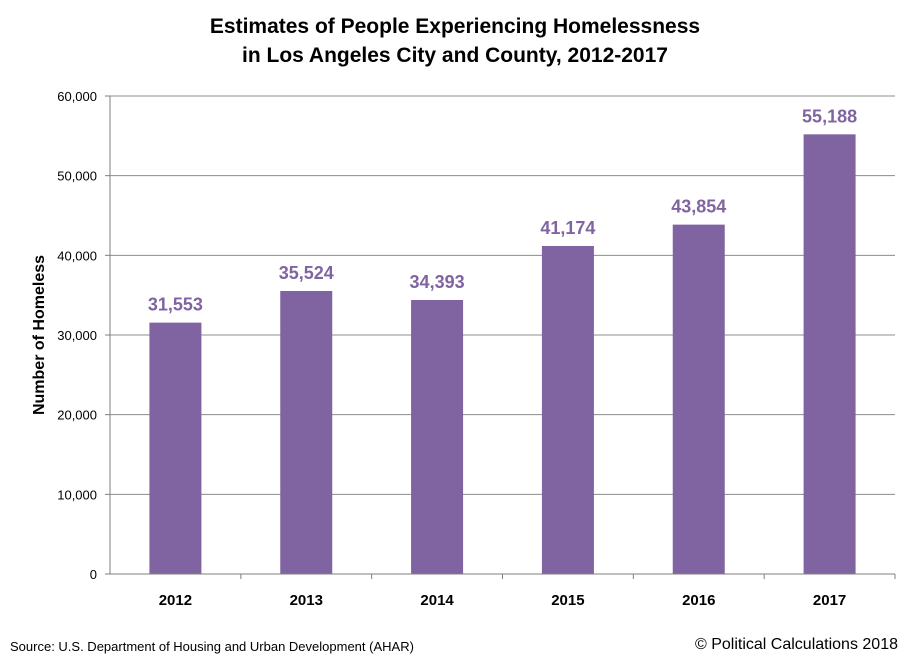  What do you see at coordinates (698, 600) in the screenshot?
I see `x-tick-label-2016: 2016` at bounding box center [698, 600].